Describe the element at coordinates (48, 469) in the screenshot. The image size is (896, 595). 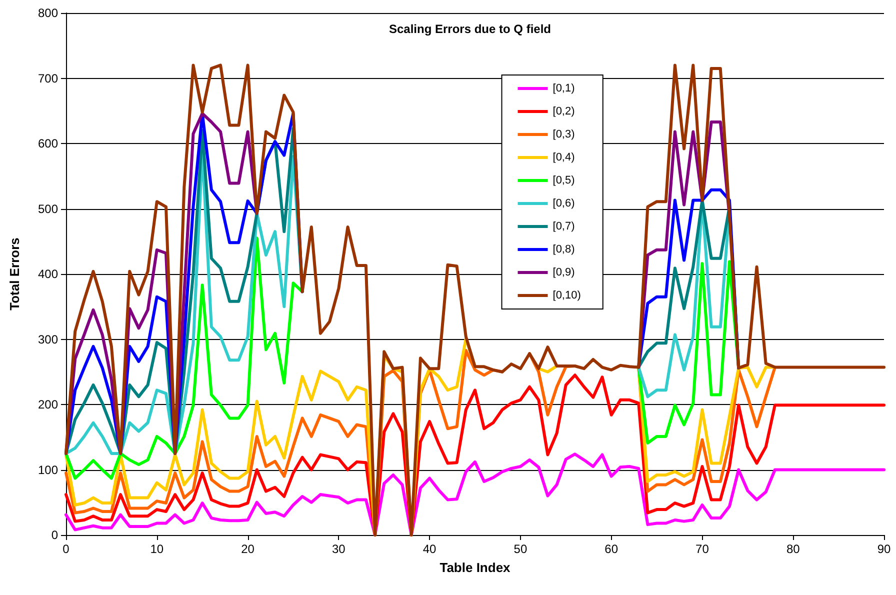
I see `y-tick-label: 100` at that location.